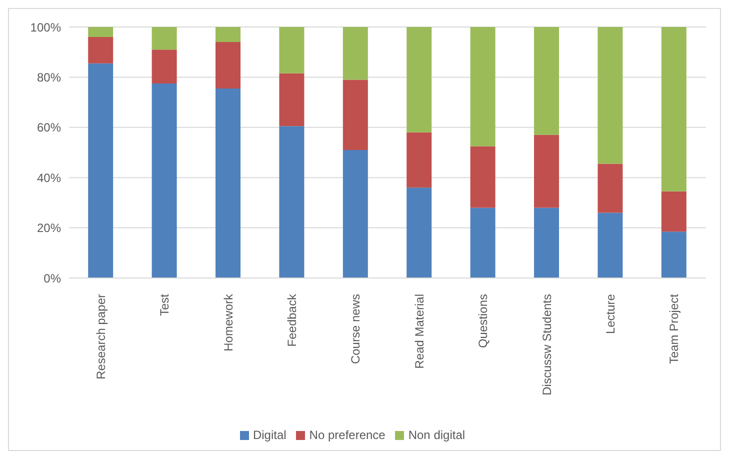 The width and height of the screenshot is (729, 459). Describe the element at coordinates (101, 337) in the screenshot. I see `x-tick-label: Research paper` at that location.